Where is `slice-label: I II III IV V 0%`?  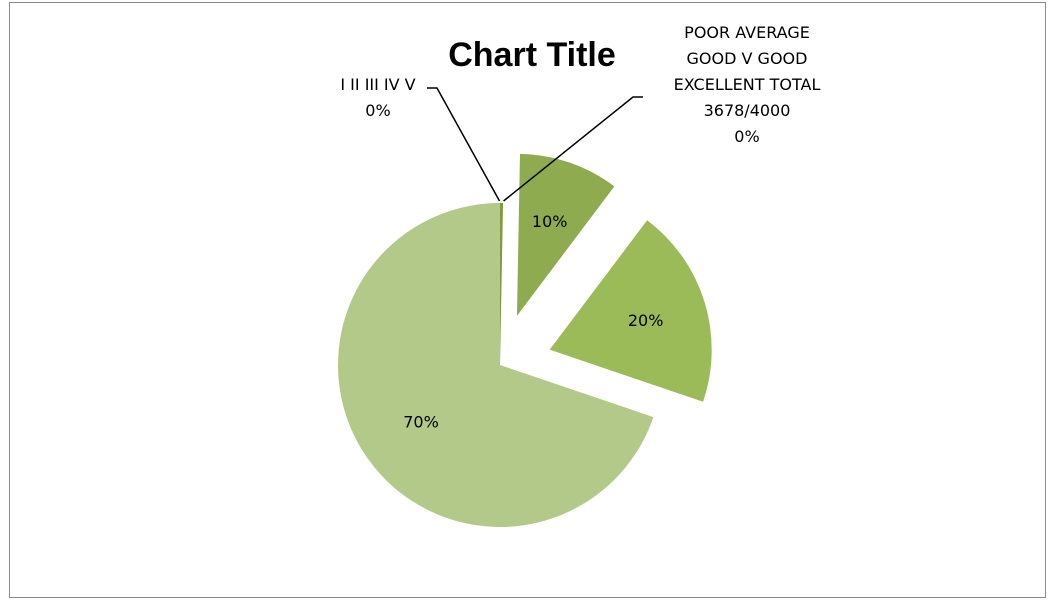 slice-label: I II III IV V 0% is located at coordinates (377, 97).